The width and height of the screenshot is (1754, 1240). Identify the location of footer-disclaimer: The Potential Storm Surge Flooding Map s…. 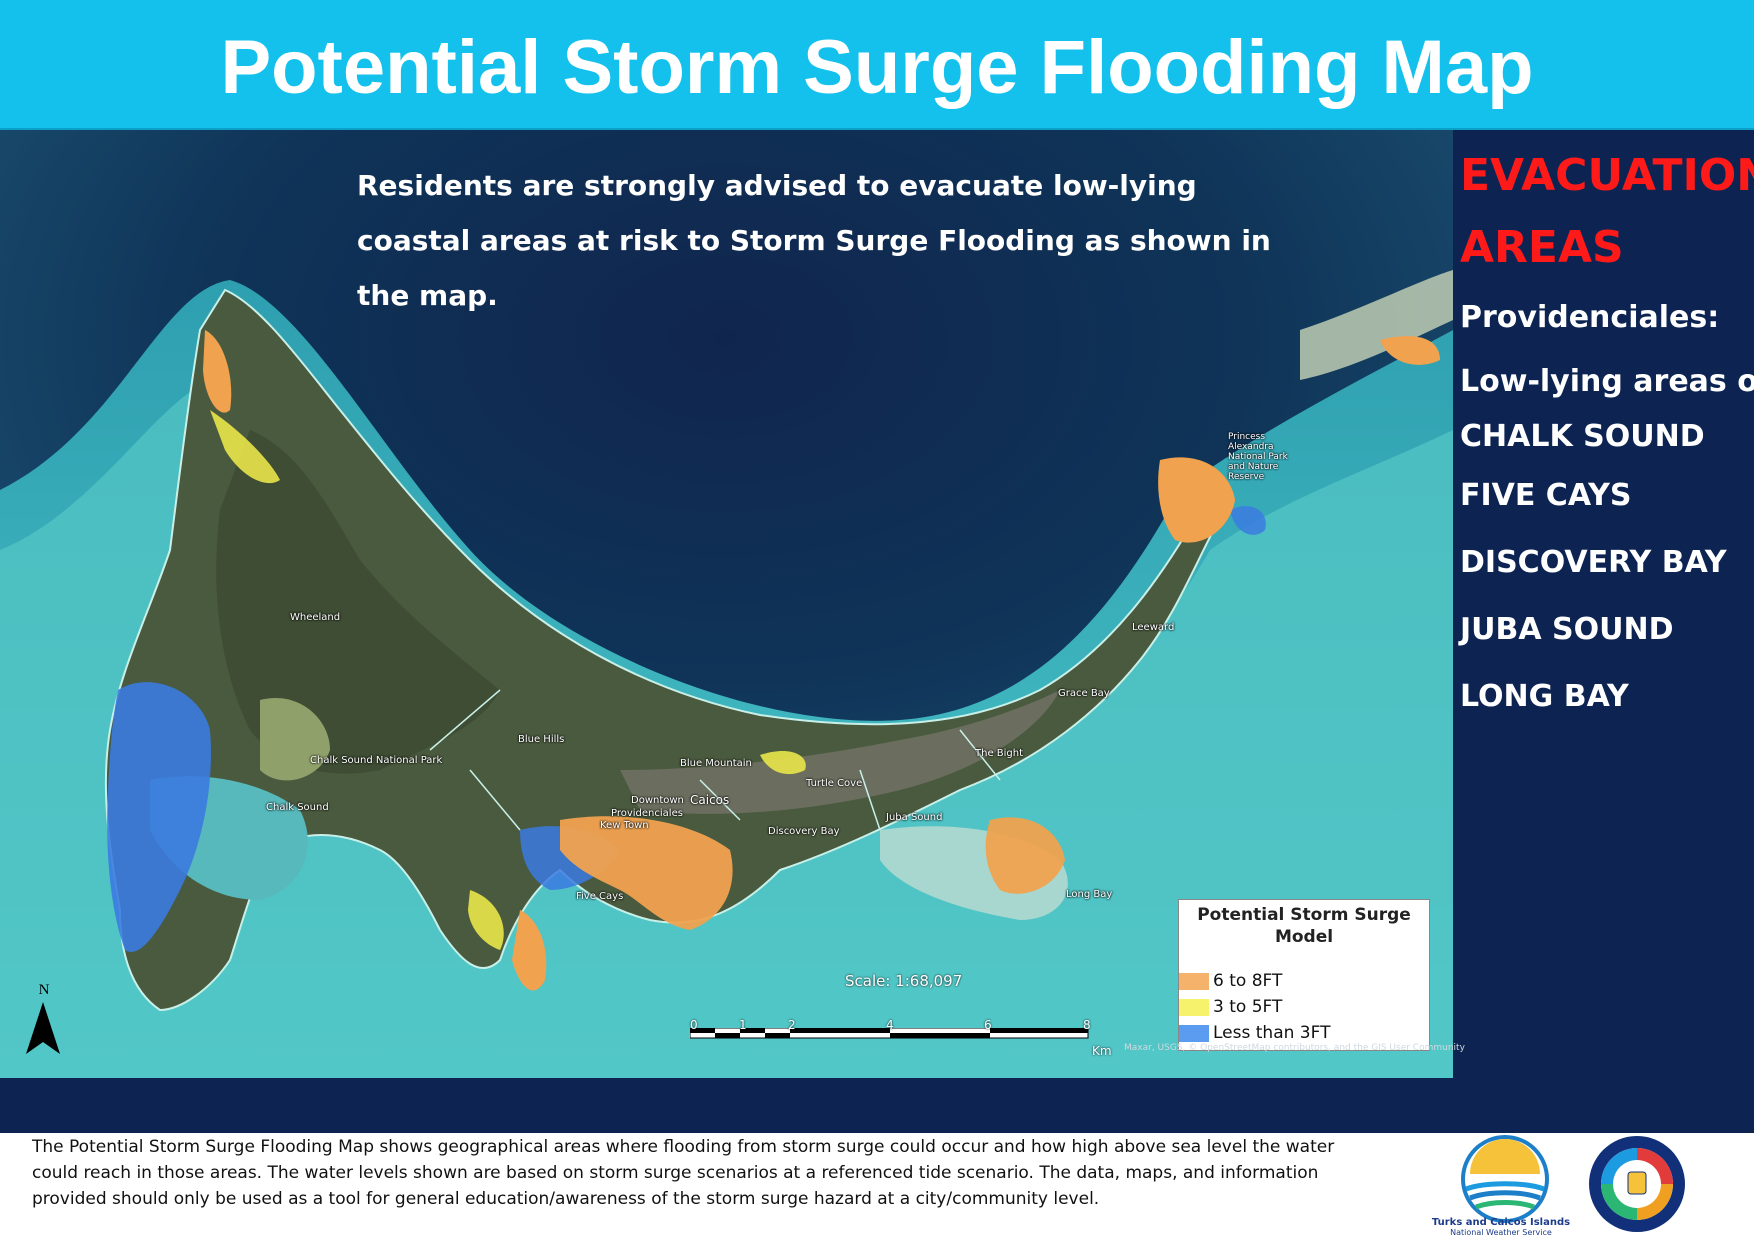
(683, 1173).